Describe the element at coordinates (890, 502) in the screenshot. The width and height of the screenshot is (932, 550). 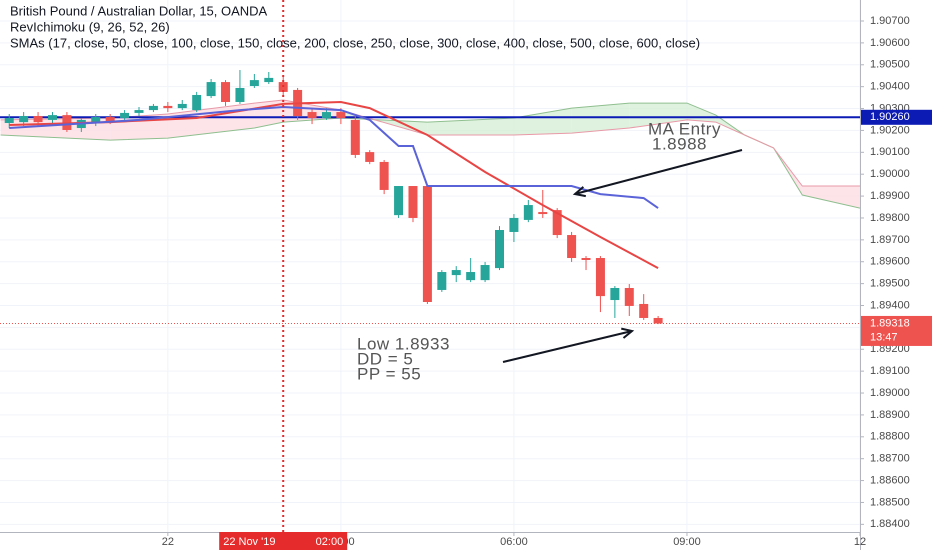
I see `y-tick-label: 1.88500` at that location.